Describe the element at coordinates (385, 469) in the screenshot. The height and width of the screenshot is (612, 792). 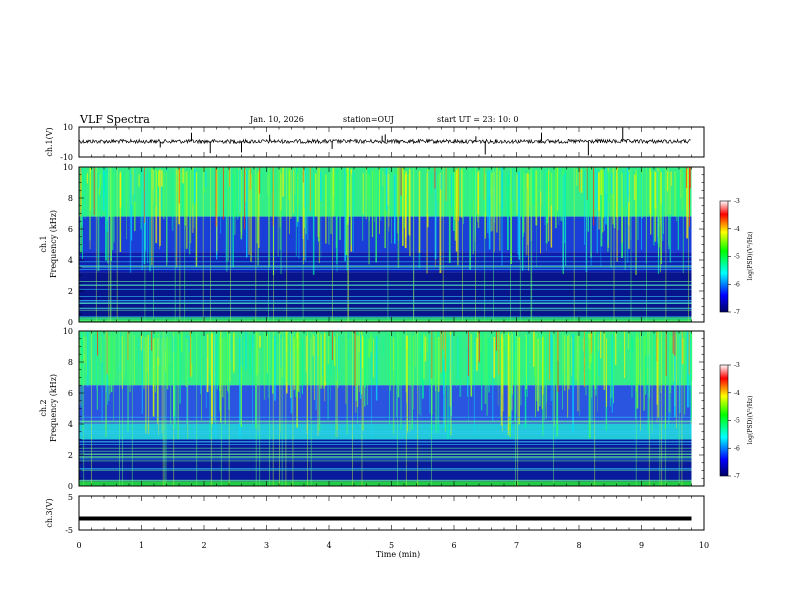
I see `ch2-spec-hline` at that location.